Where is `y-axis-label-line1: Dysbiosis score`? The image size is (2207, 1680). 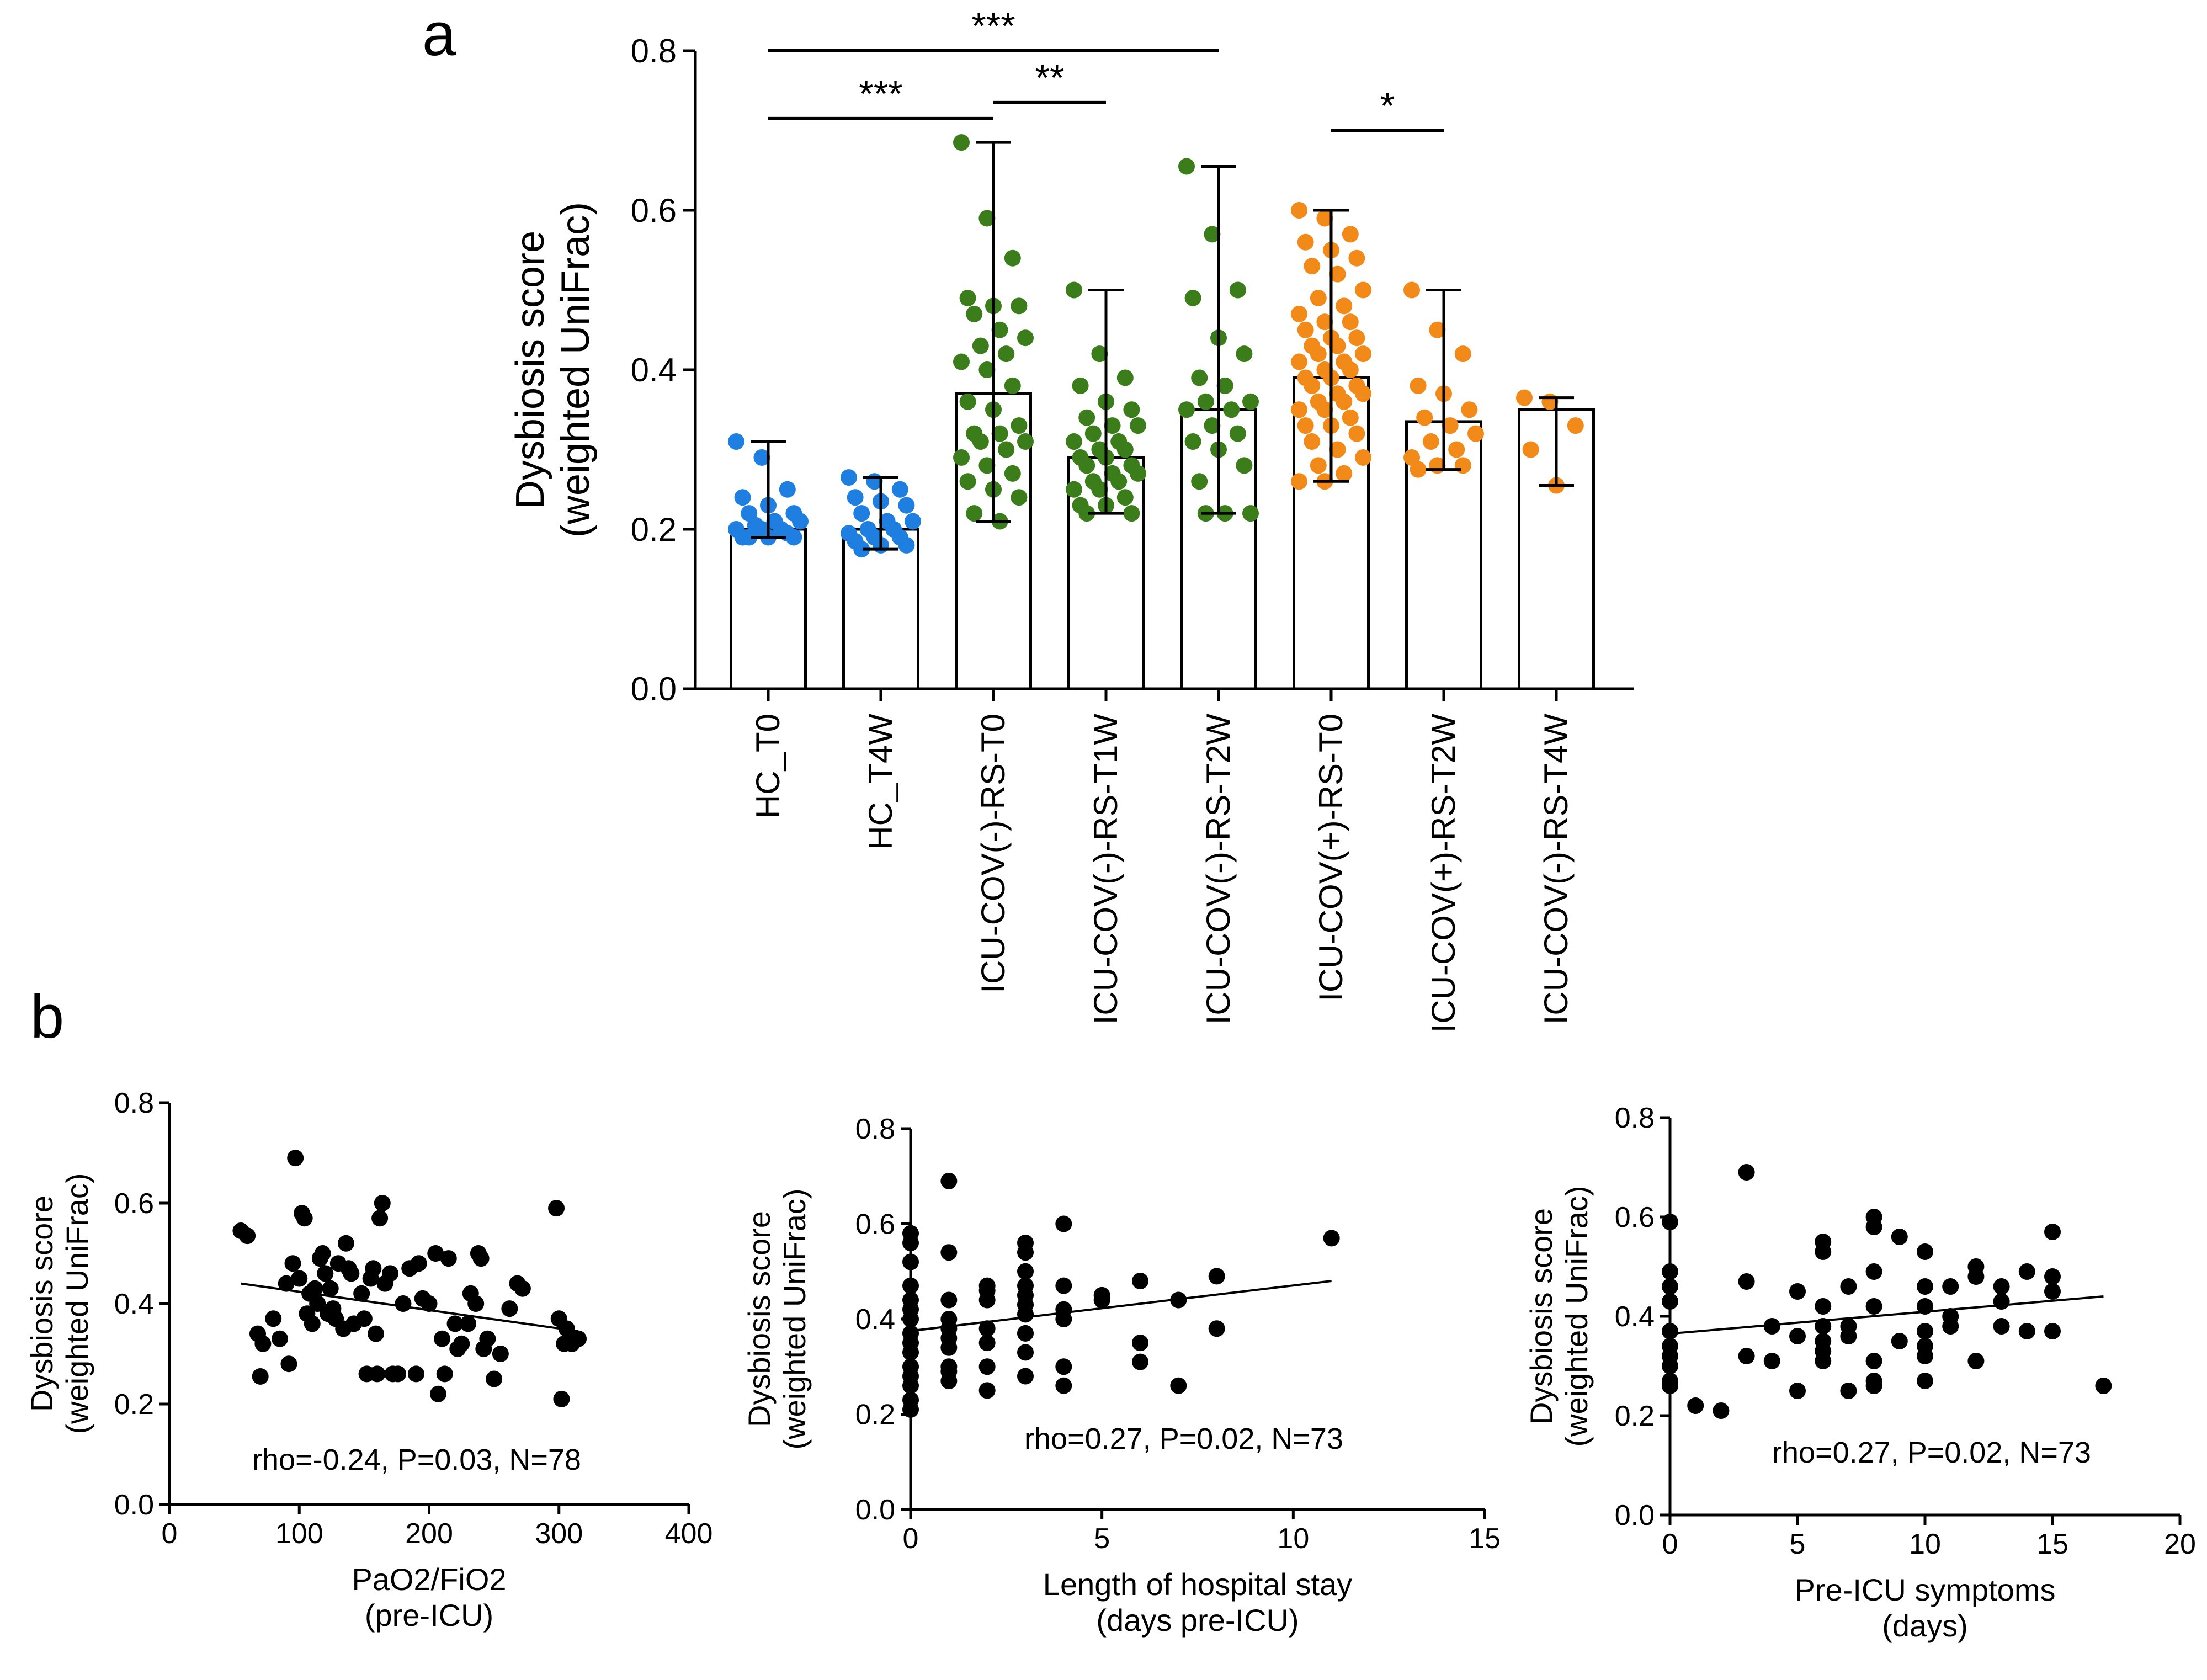
y-axis-label-line1: Dysbiosis score is located at coordinates (41, 1303).